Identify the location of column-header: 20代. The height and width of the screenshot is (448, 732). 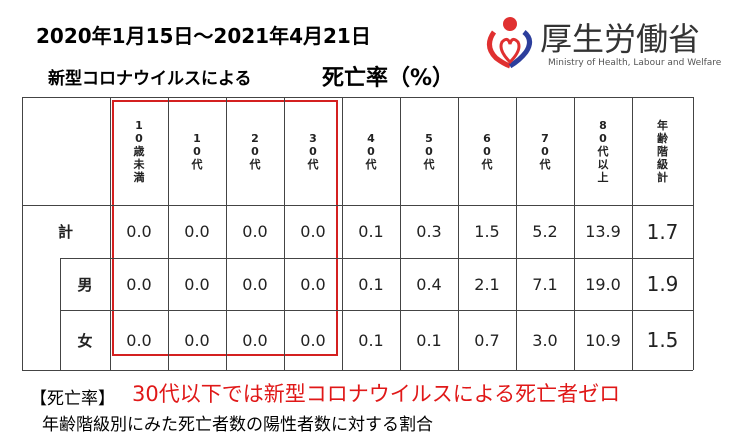
(255, 151).